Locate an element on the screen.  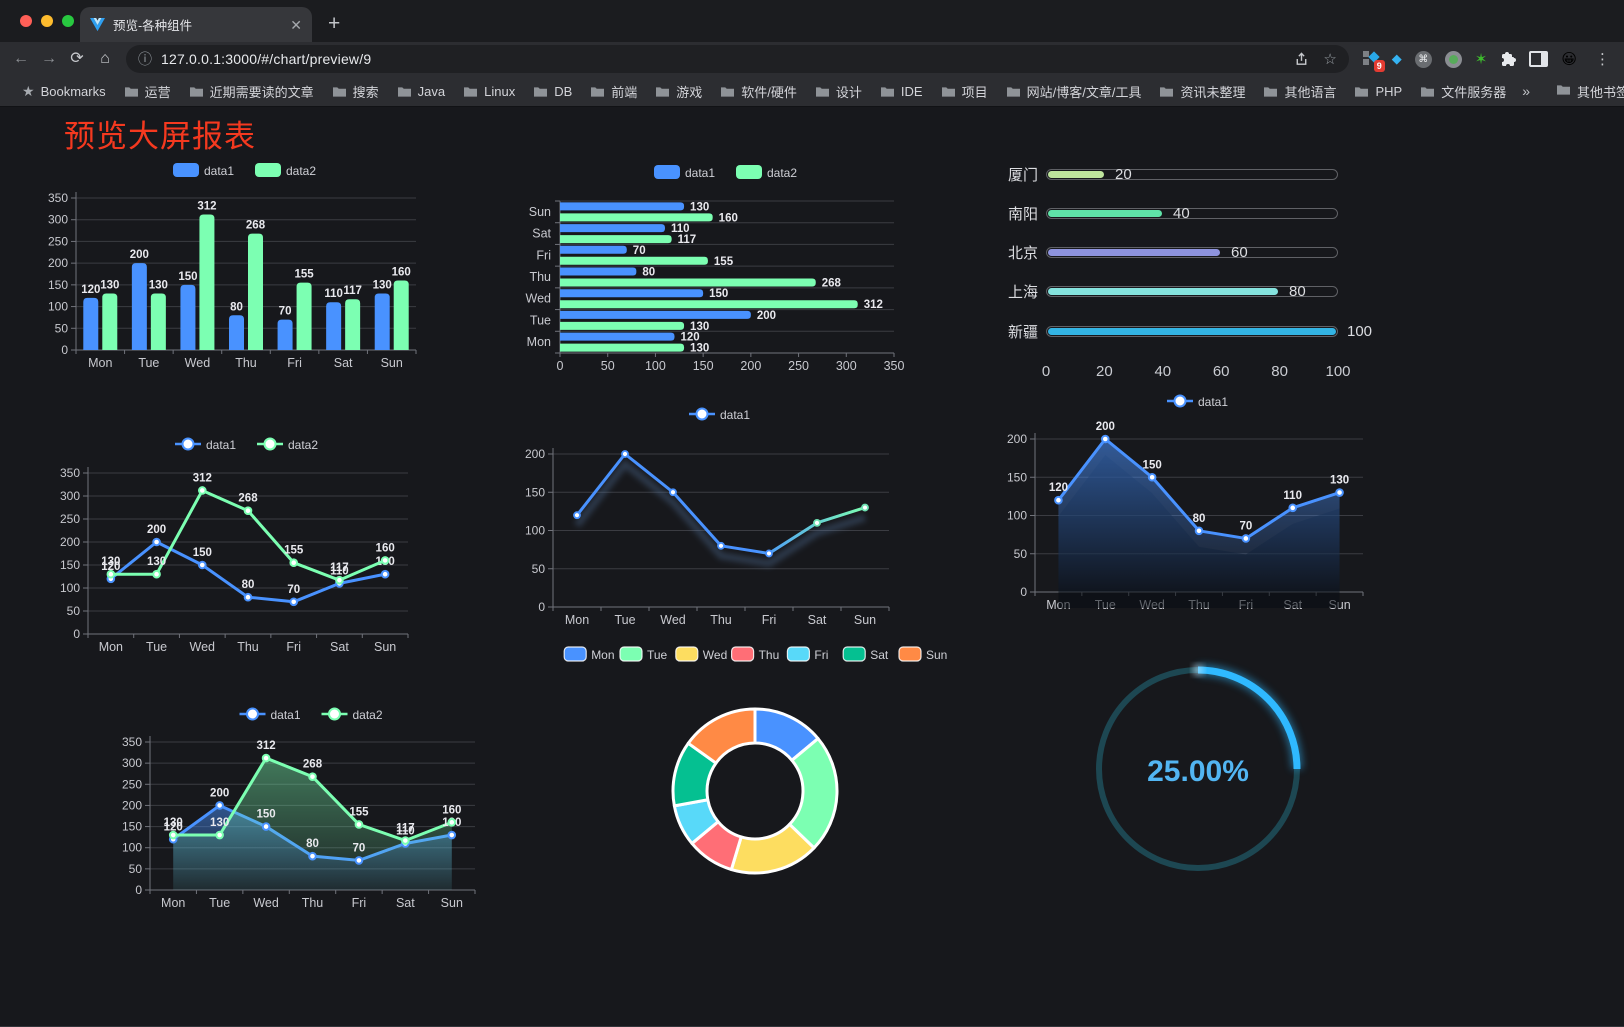
share-icon is located at coordinates (1301, 59).